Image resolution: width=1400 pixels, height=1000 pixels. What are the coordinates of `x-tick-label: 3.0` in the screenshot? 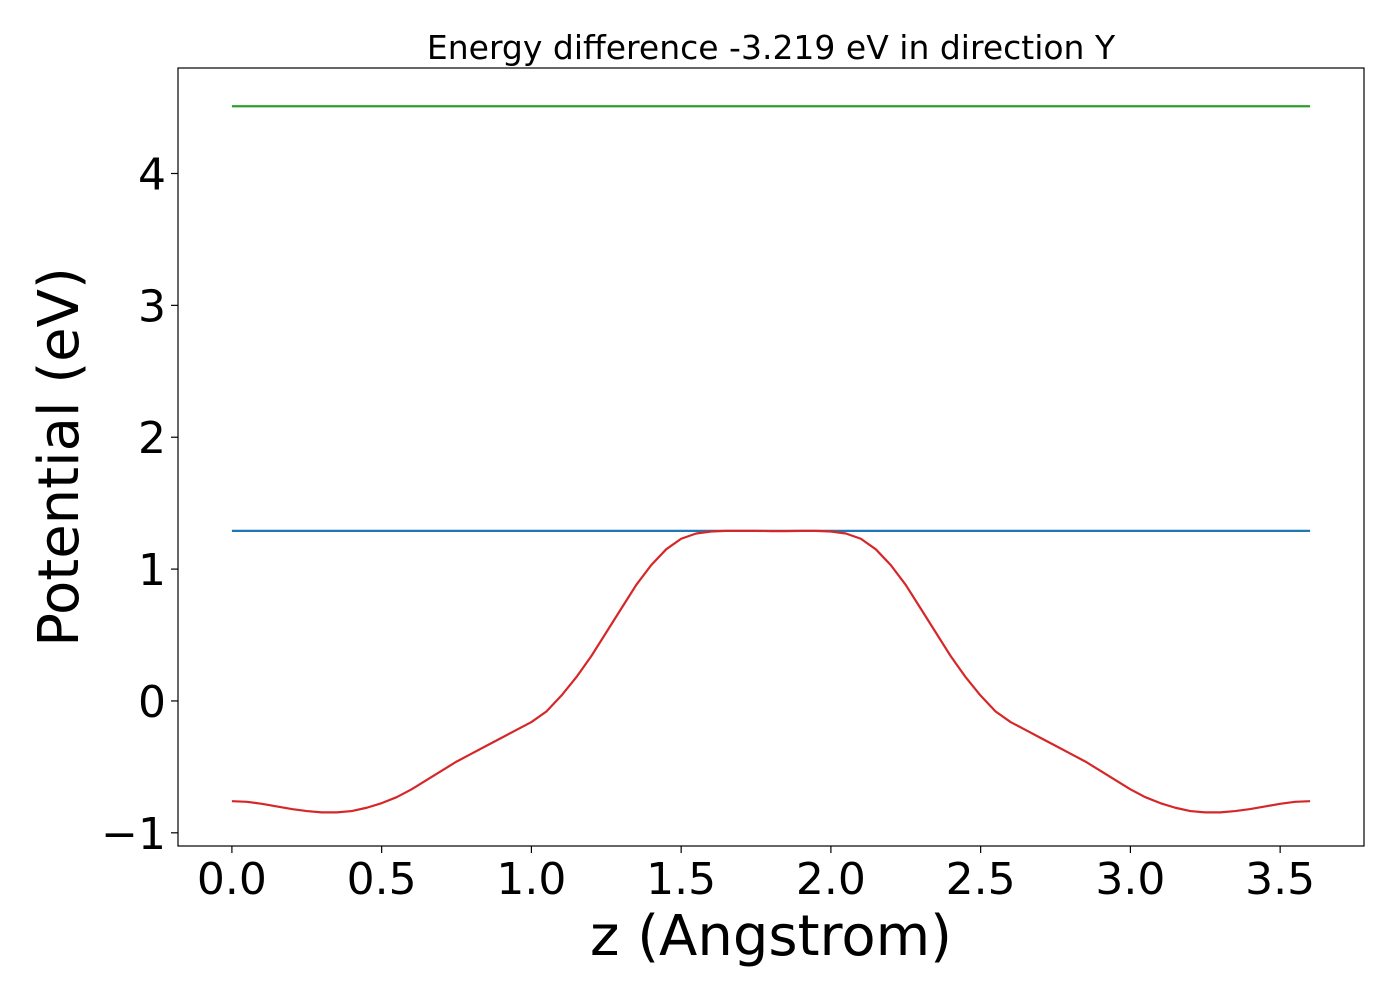 It's located at (1130, 879).